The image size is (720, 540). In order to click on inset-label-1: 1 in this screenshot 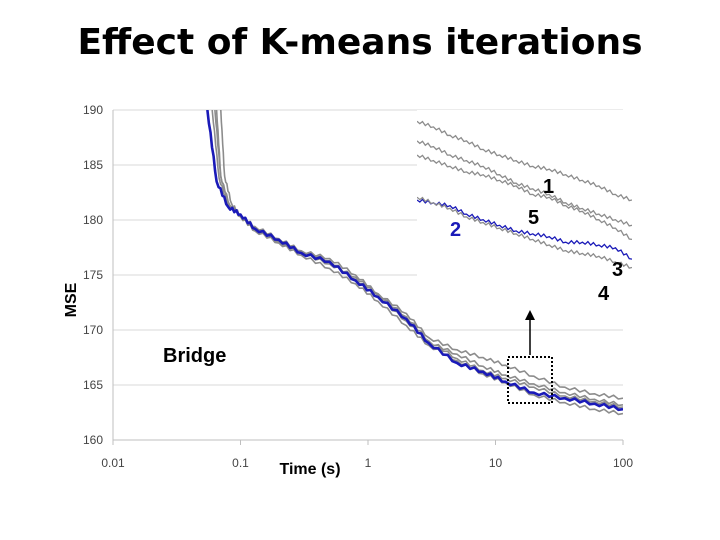, I will do `click(548, 187)`.